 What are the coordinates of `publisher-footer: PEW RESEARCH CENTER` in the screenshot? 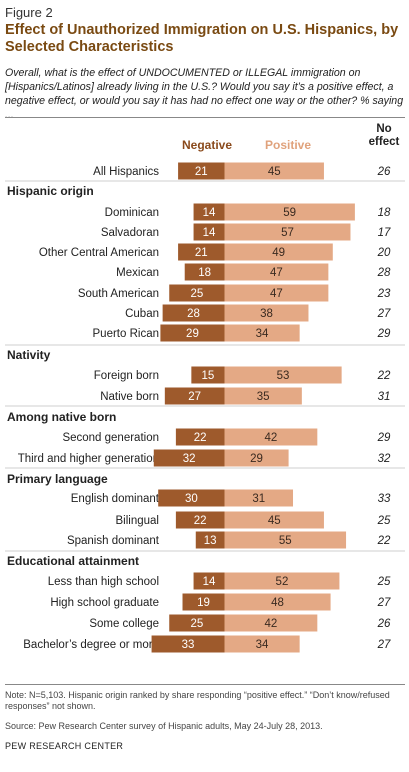 It's located at (64, 746).